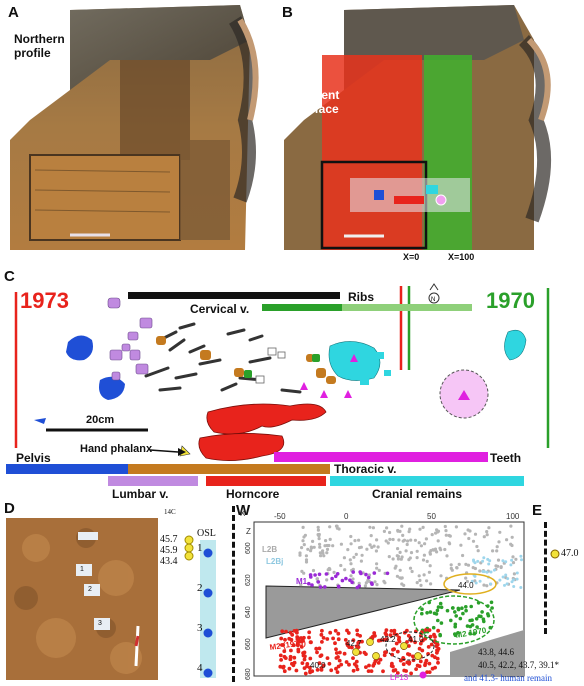  Describe the element at coordinates (82, 599) in the screenshot. I see `panel-d-photo` at that location.